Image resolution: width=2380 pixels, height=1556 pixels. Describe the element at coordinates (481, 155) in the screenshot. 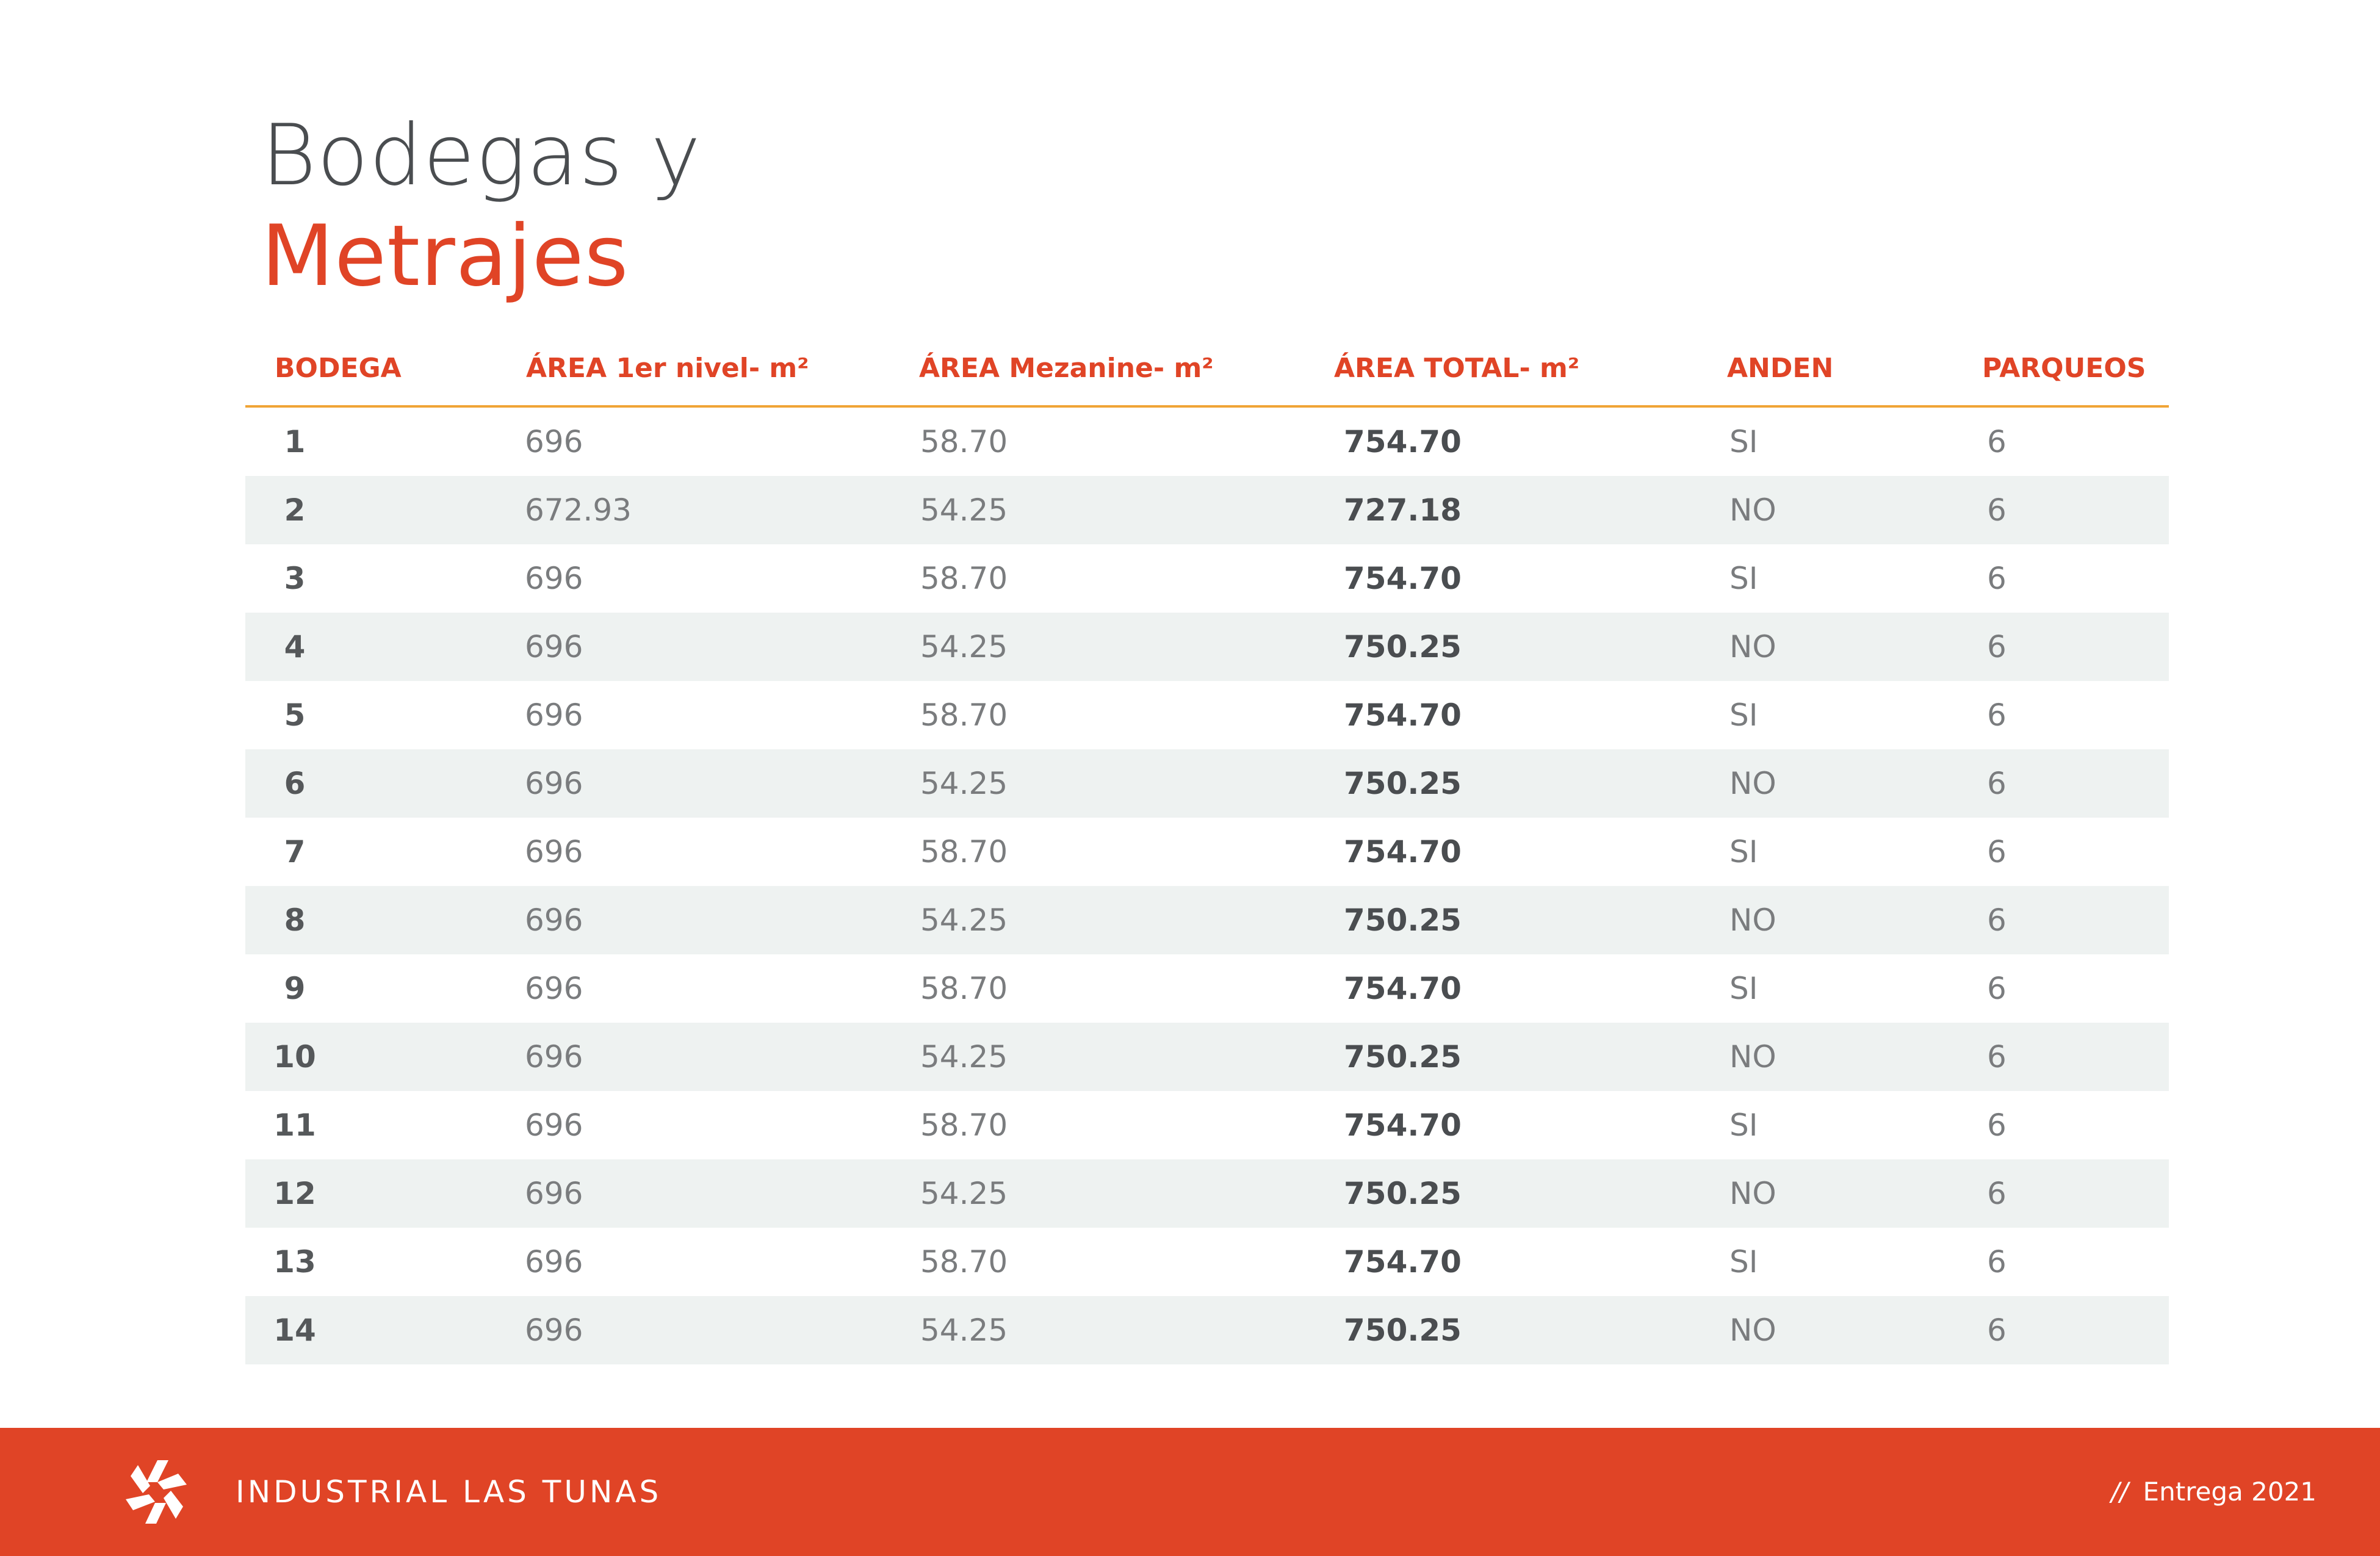

I see `title-line-1: Bodegas y` at that location.